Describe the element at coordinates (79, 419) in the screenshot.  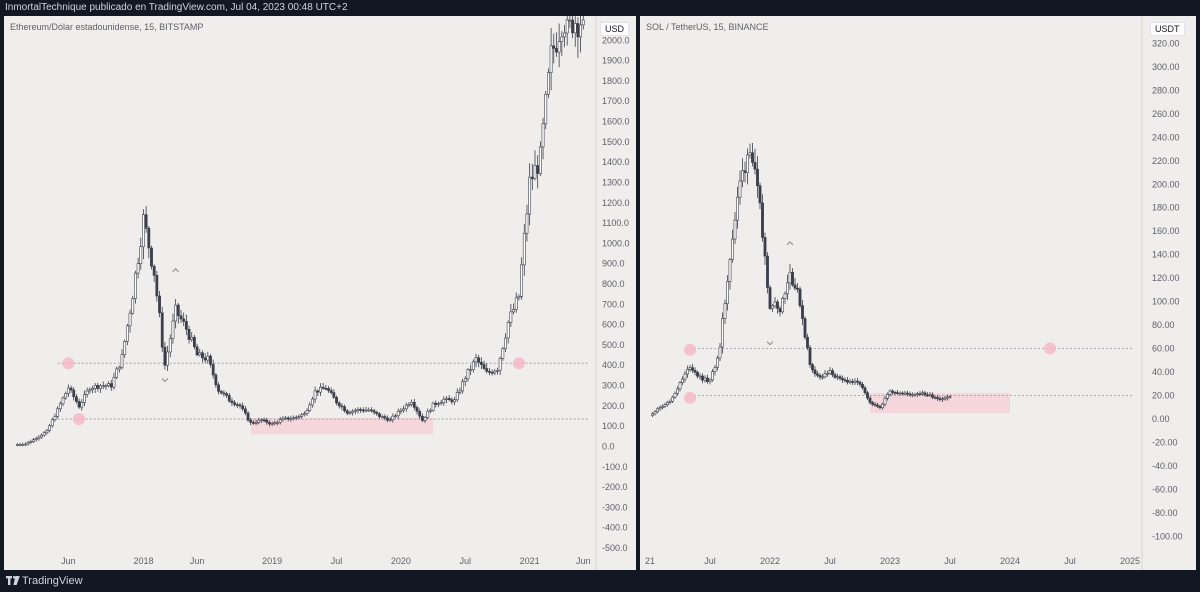
I see `eth-highlight-circle` at that location.